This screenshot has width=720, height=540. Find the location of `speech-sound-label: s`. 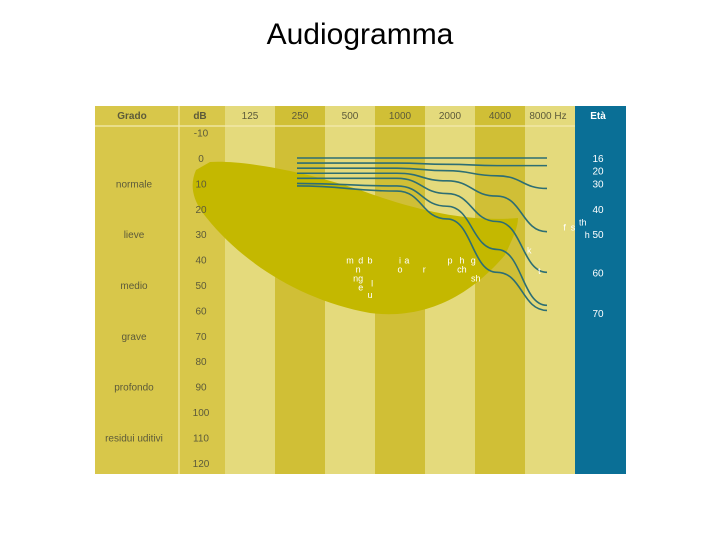

speech-sound-label: s is located at coordinates (573, 228).